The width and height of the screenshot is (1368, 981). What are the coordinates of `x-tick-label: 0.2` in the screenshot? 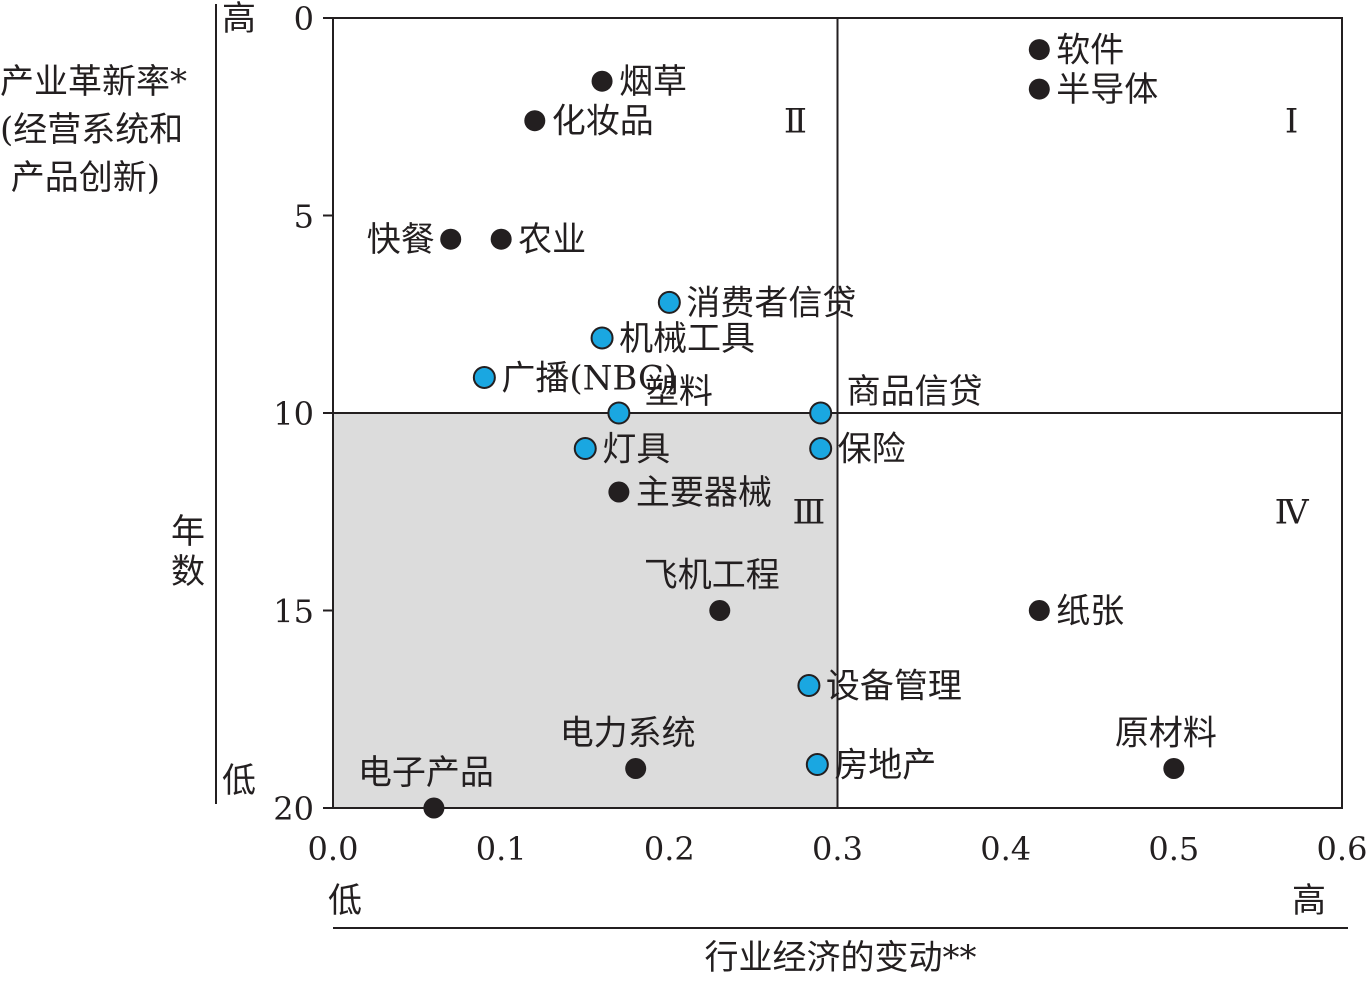 It's located at (669, 849).